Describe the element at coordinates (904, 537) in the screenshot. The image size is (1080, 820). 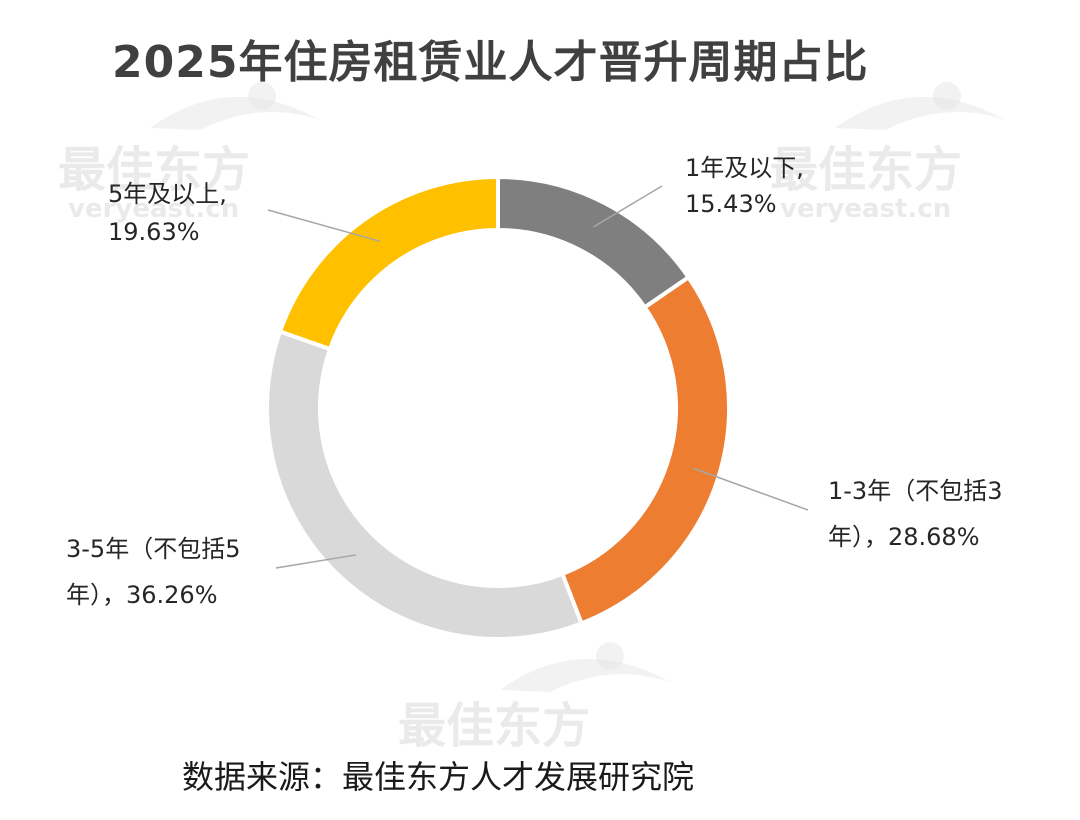
I see `data-label-line: 年），28.68%` at that location.